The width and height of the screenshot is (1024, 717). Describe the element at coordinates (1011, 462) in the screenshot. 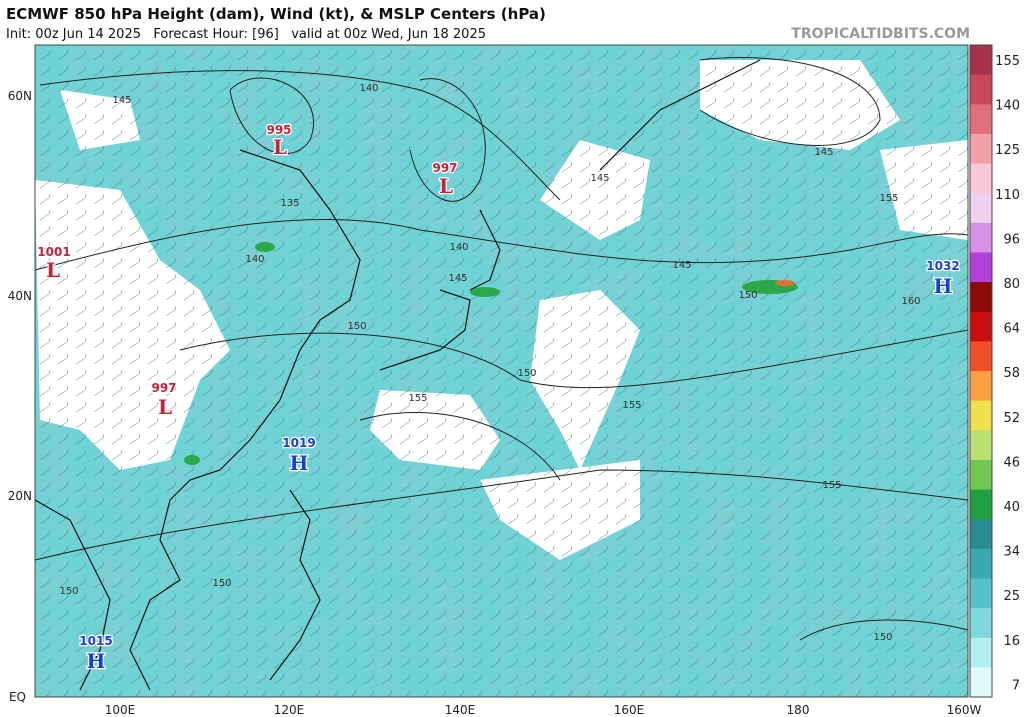

I see `colorbar-label: 46` at that location.